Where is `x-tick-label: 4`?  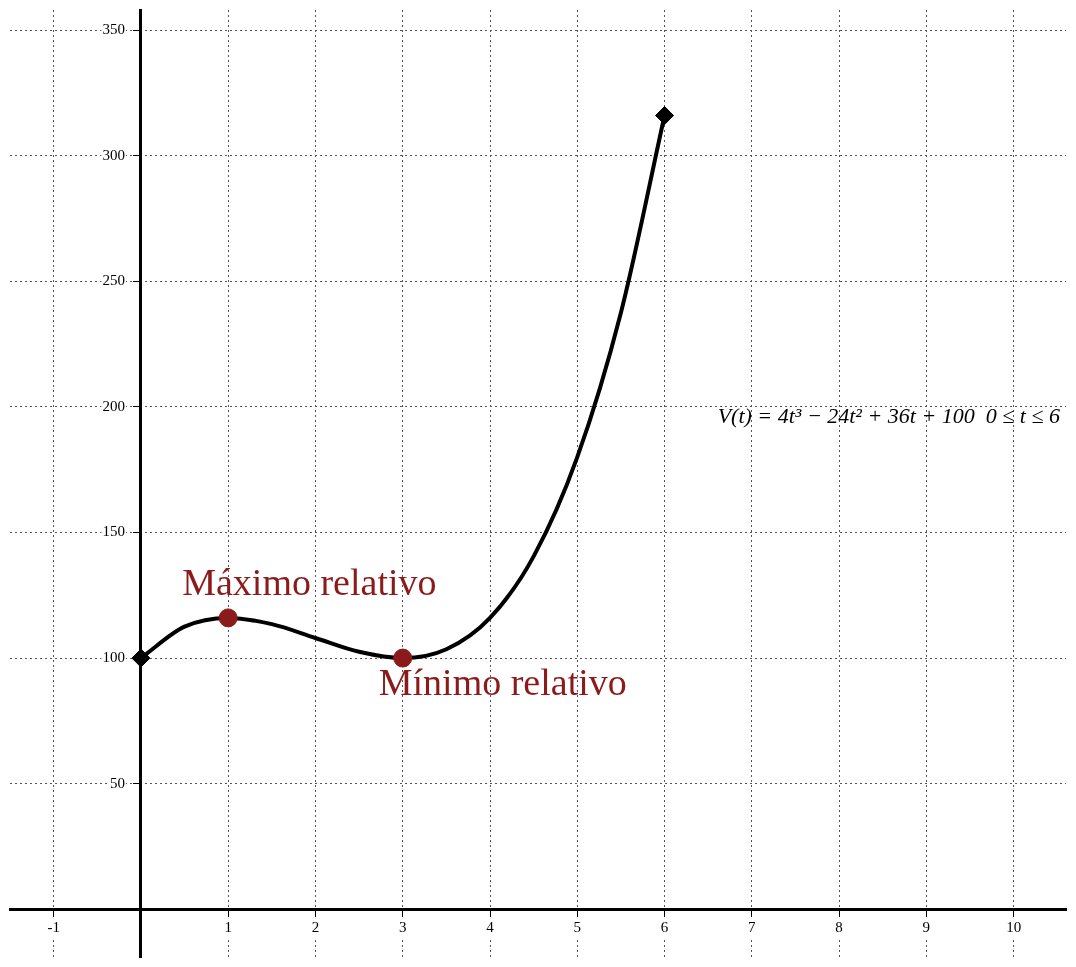
x-tick-label: 4 is located at coordinates (490, 927).